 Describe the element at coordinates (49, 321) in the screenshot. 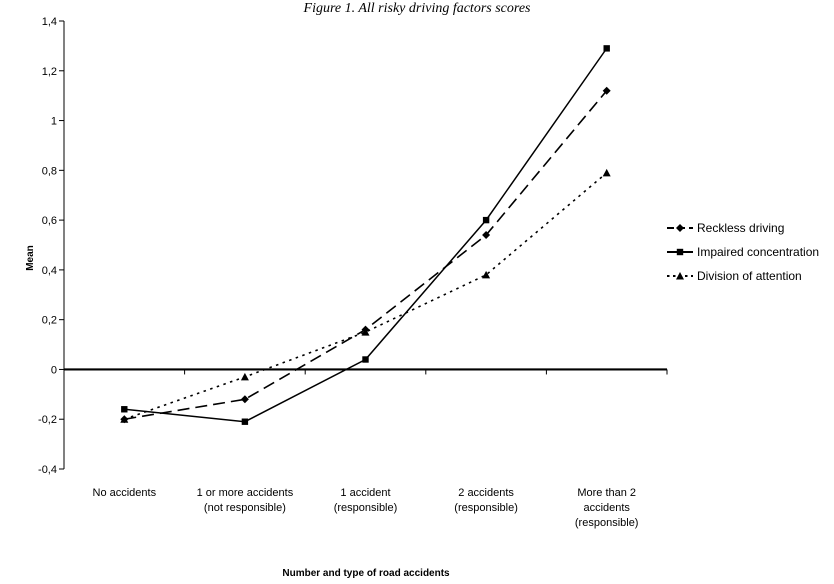

I see `y-tick-label: 0,2` at that location.